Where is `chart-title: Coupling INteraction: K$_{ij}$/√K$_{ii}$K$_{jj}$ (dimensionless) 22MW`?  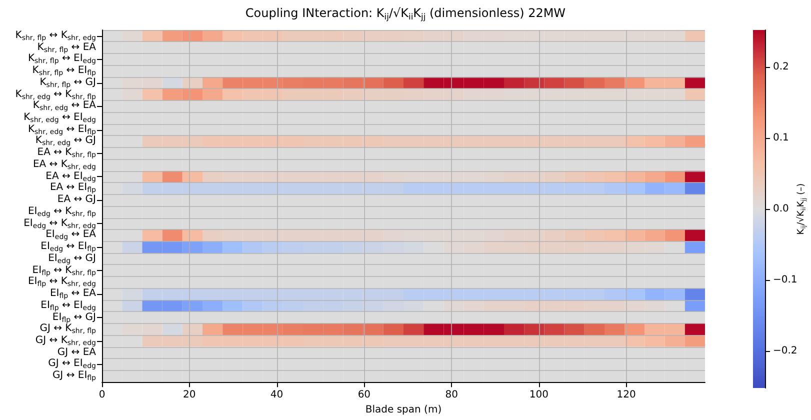 chart-title: Coupling INteraction: K$_{ij}$/√K$_{ii}$K$_{jj}$ (dimensionless) 22MW is located at coordinates (405, 14).